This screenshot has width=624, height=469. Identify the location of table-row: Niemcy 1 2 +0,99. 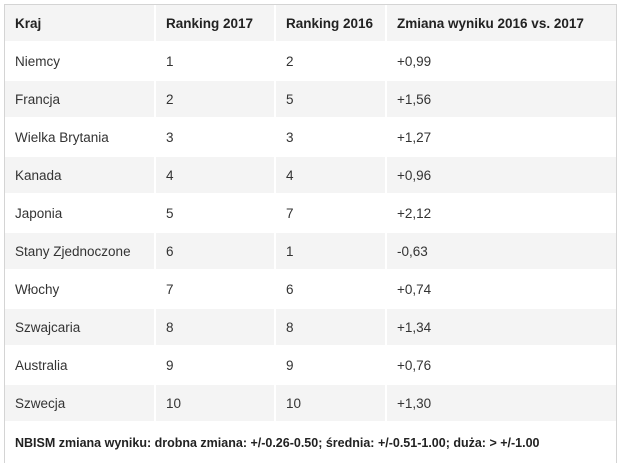
(310, 61).